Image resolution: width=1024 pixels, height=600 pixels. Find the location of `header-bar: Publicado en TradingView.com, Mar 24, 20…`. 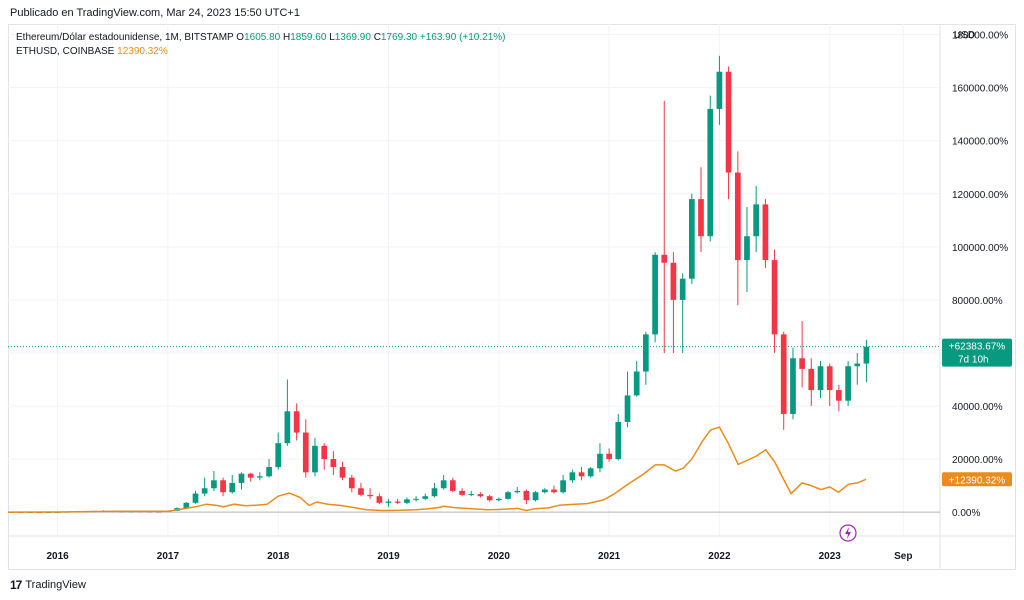

header-bar: Publicado en TradingView.com, Mar 24, 20… is located at coordinates (512, 12).